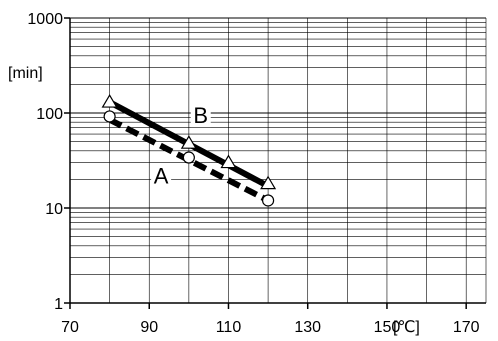 Image resolution: width=498 pixels, height=341 pixels. What do you see at coordinates (45, 19) in the screenshot?
I see `y-tick-label: 1000` at bounding box center [45, 19].